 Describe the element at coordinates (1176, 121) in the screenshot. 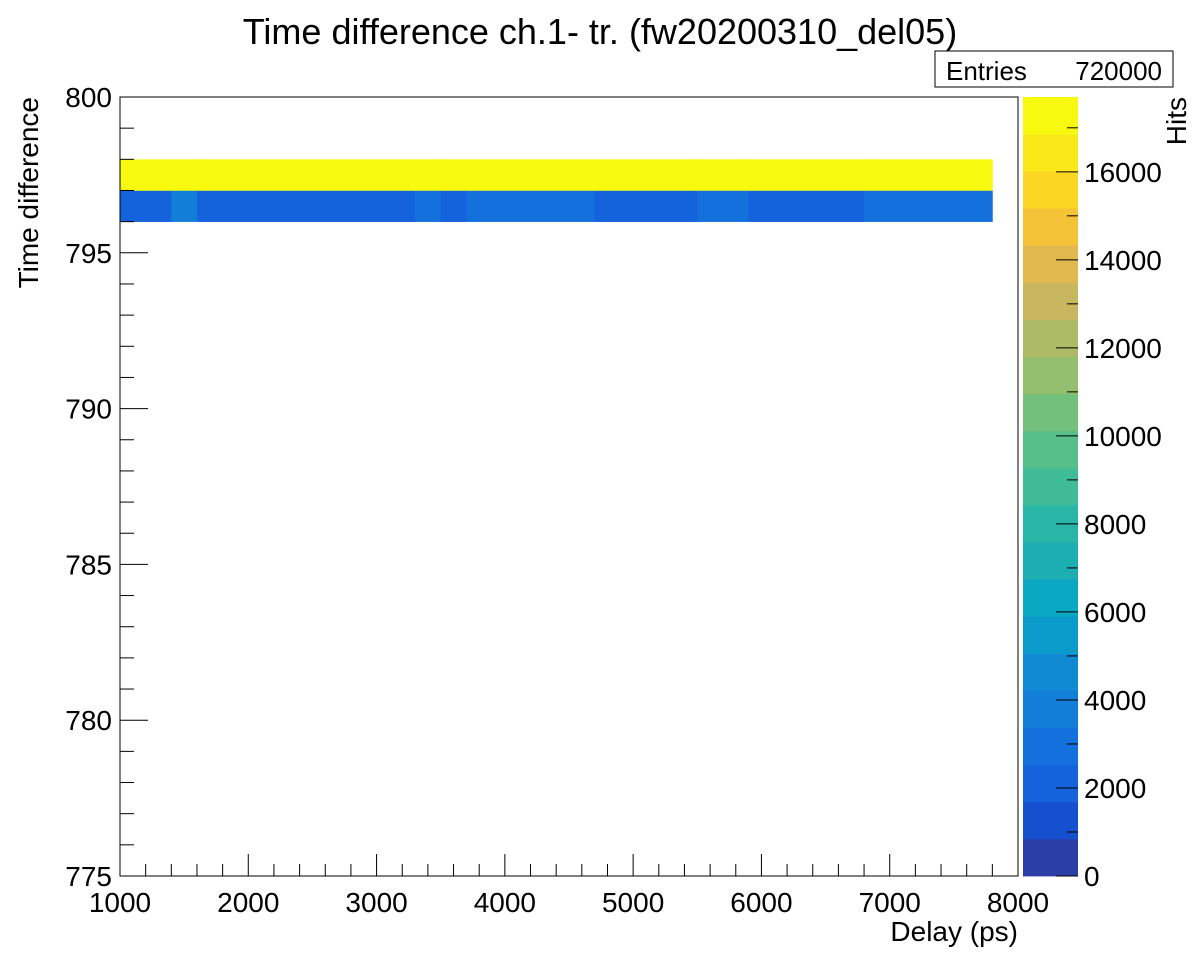

I see `z-axis-label: Hits` at that location.